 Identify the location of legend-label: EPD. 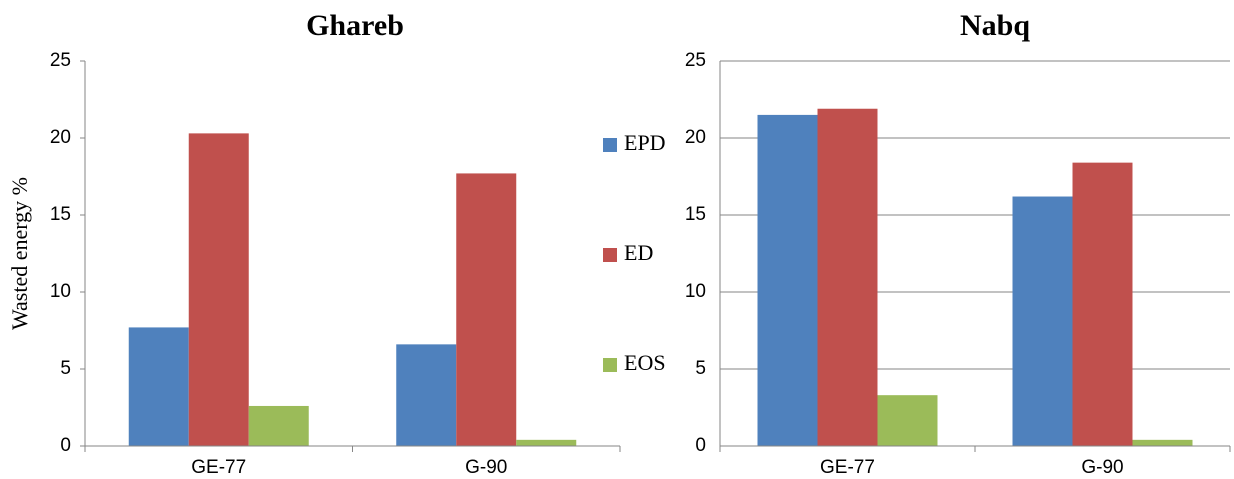
(645, 142).